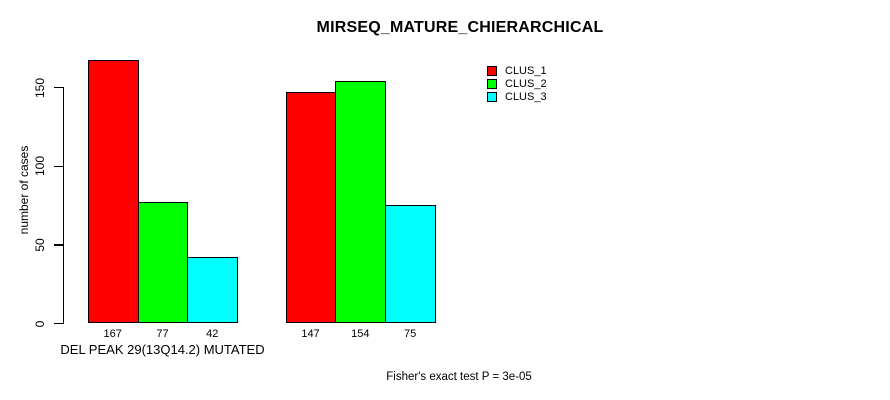 This screenshot has height=400, width=890. I want to click on legend-item: CLUS_2, so click(517, 84).